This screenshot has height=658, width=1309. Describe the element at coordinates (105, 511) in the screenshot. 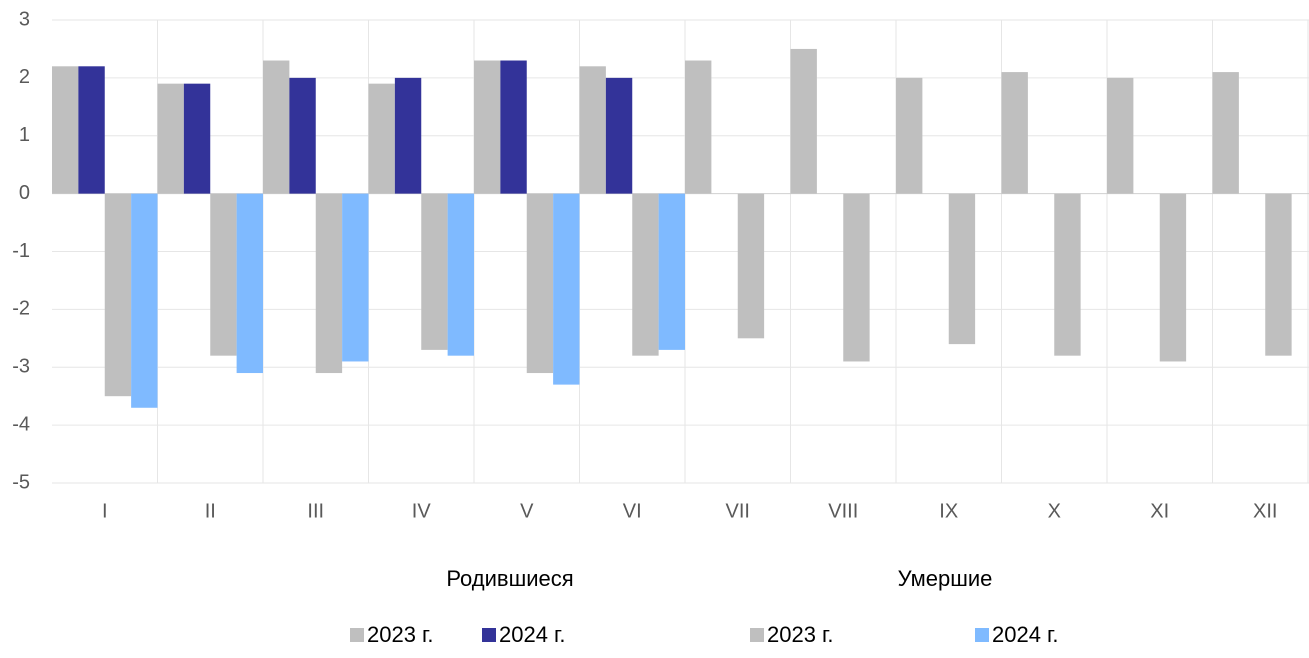

I see `x-tick-label: I` at that location.